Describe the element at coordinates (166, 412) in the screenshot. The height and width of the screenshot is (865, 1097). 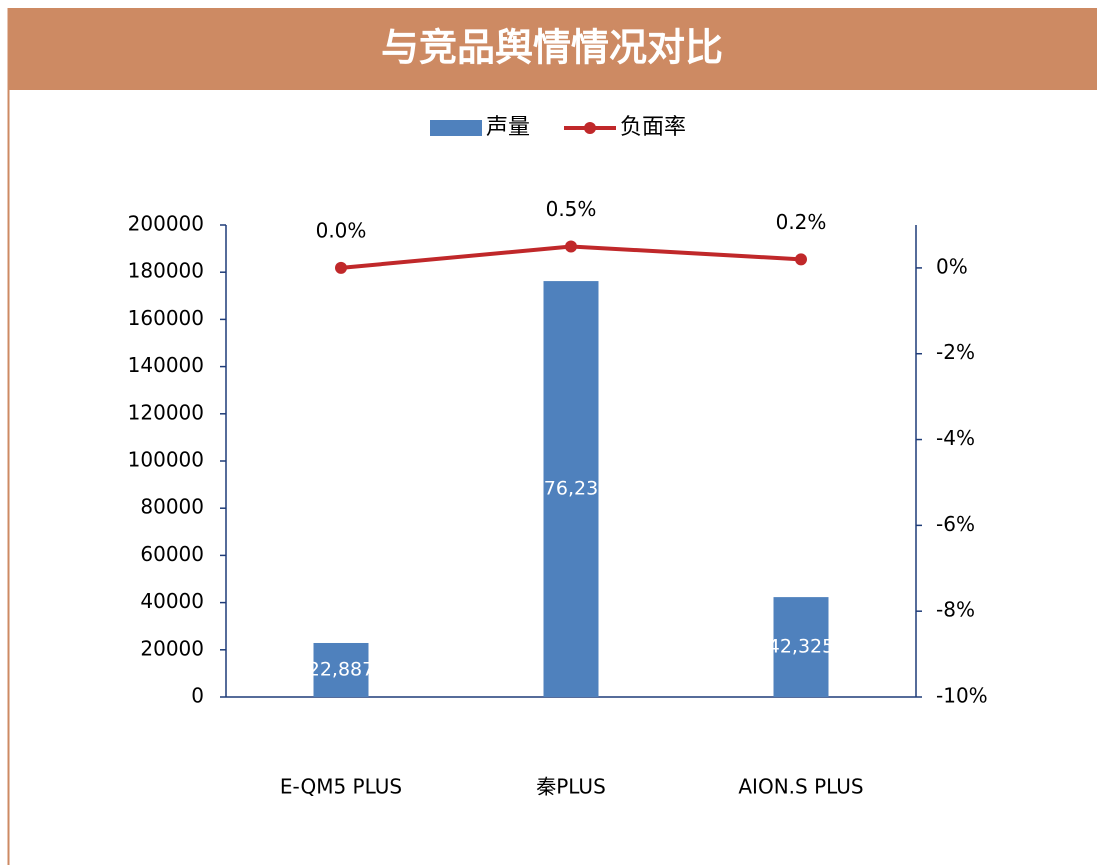
I see `y-tick-label: 120000` at that location.